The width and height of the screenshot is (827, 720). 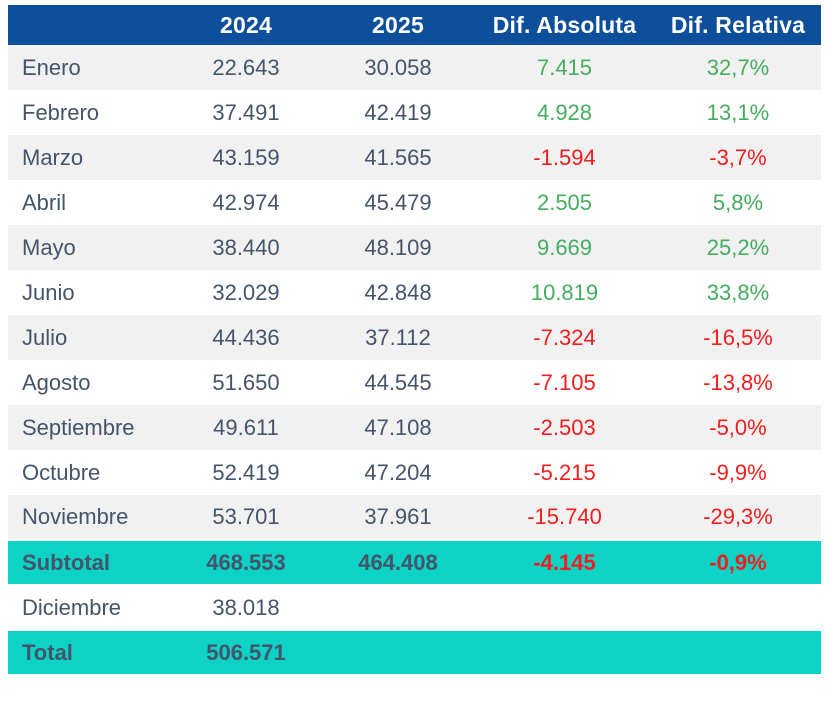 I want to click on dif-relativa-cell: 32,7%, so click(x=738, y=67).